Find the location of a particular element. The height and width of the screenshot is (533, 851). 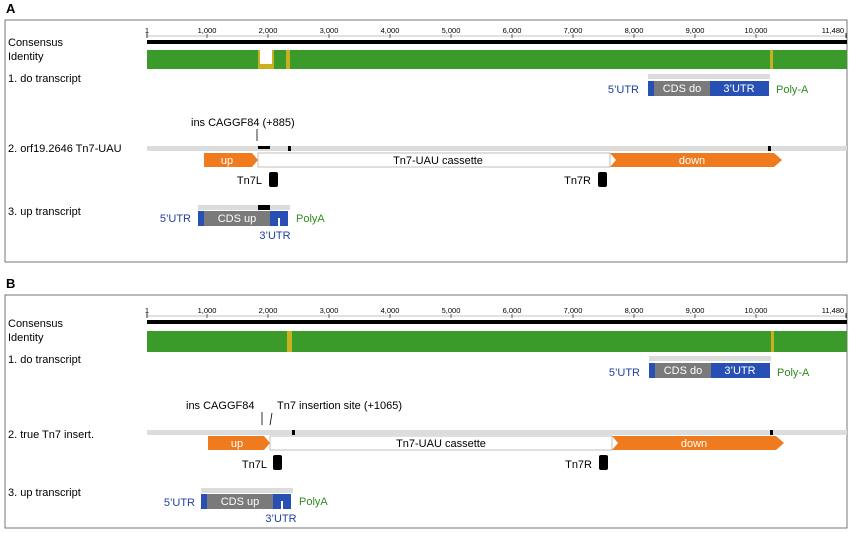

insertion-site-label: Tn7 insertion site (+1065) is located at coordinates (339, 406).